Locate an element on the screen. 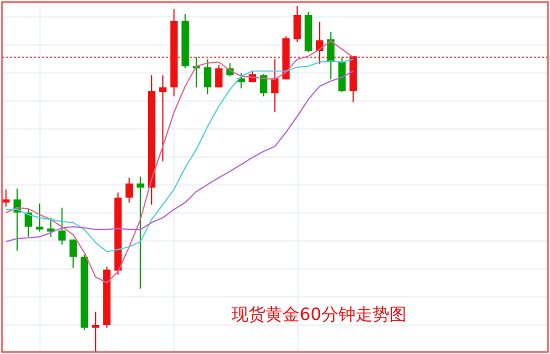 The image size is (550, 354). text: 现货黄金60分钟走势图 is located at coordinates (319, 315).